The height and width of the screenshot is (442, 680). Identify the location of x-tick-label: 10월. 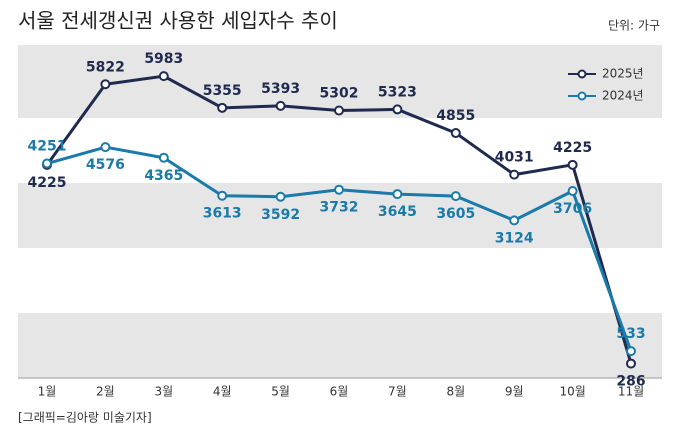
(572, 392).